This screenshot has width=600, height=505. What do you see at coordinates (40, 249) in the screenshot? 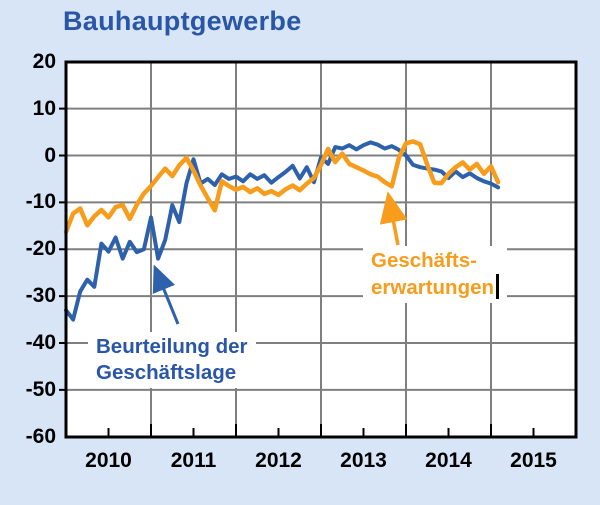
I see `y-axis-label: -20` at bounding box center [40, 249].